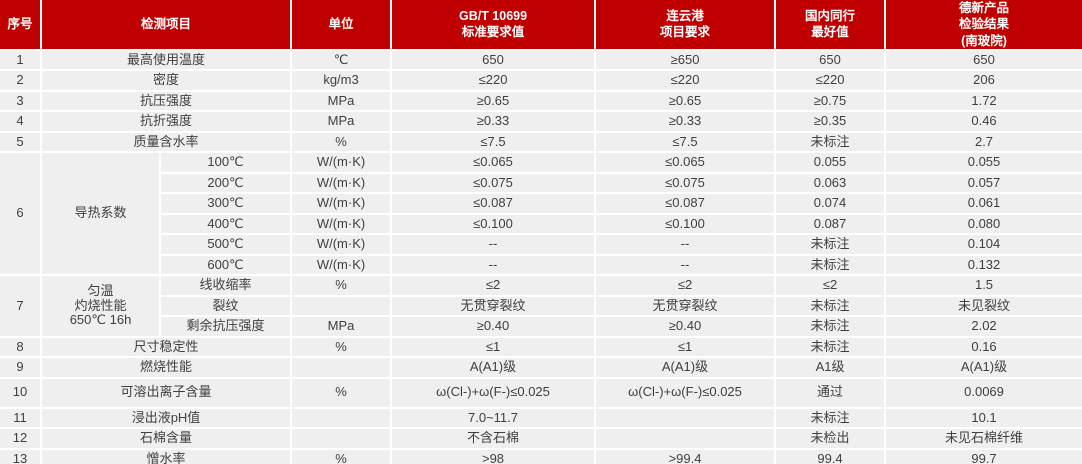  What do you see at coordinates (226, 326) in the screenshot?
I see `cell-sub-item: 剩余抗压强度` at bounding box center [226, 326].